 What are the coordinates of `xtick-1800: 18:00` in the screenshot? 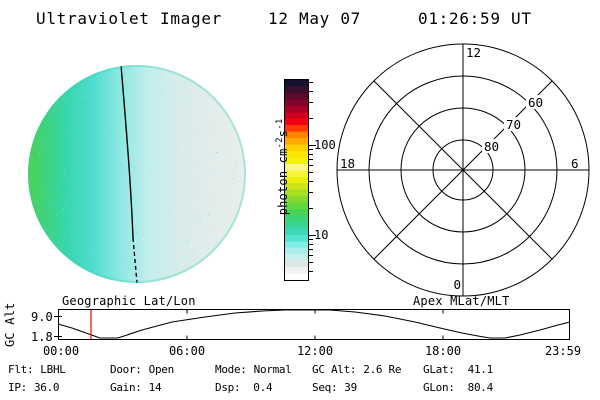 It's located at (443, 351).